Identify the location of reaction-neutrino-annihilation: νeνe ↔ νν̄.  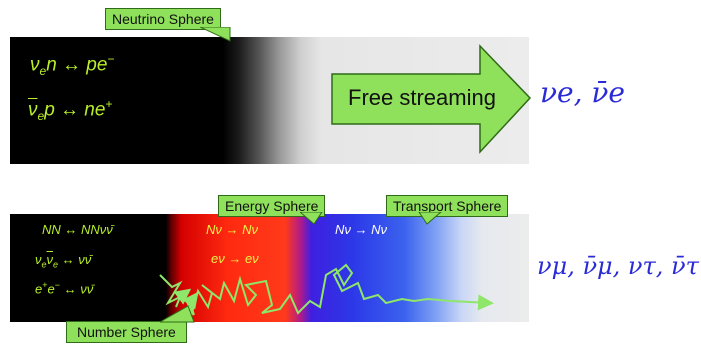
(63, 261).